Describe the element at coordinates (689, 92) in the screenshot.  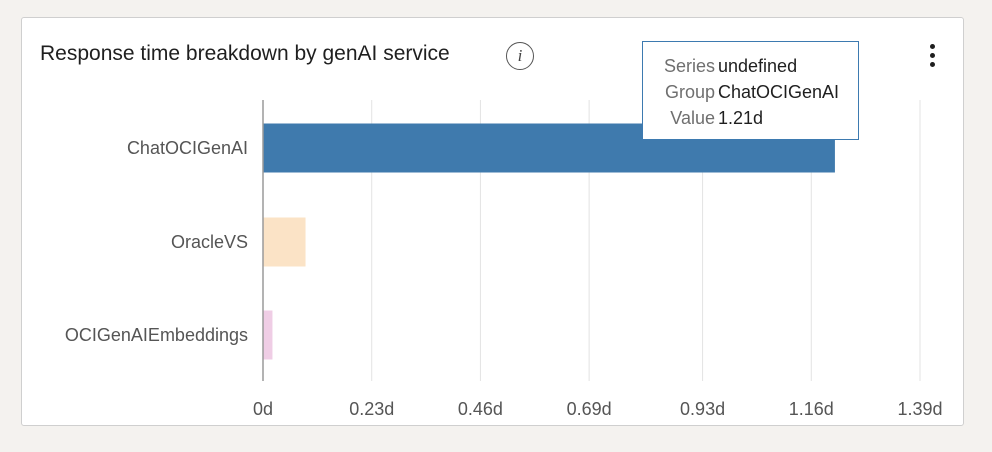
I see `tooltip-key: Group` at that location.